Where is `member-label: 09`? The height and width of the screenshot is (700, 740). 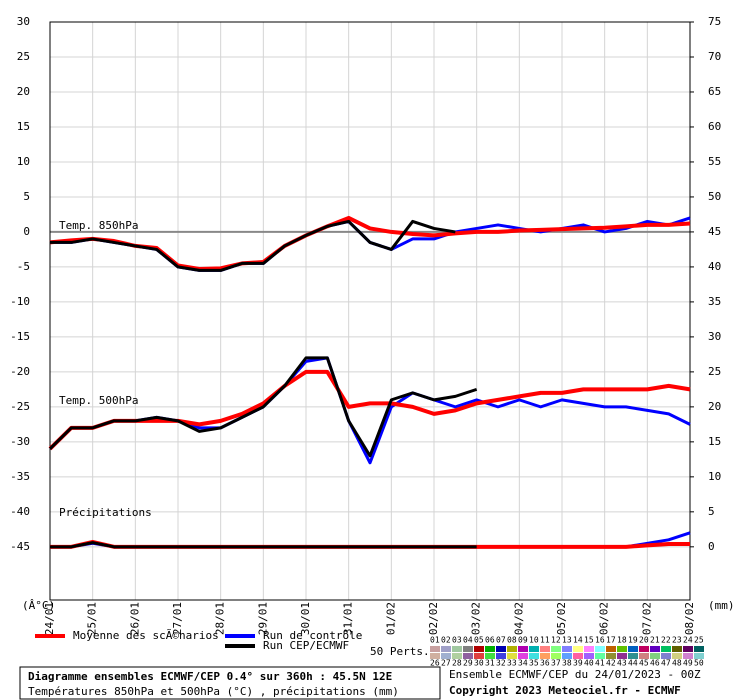 member-label: 09 is located at coordinates (523, 640).